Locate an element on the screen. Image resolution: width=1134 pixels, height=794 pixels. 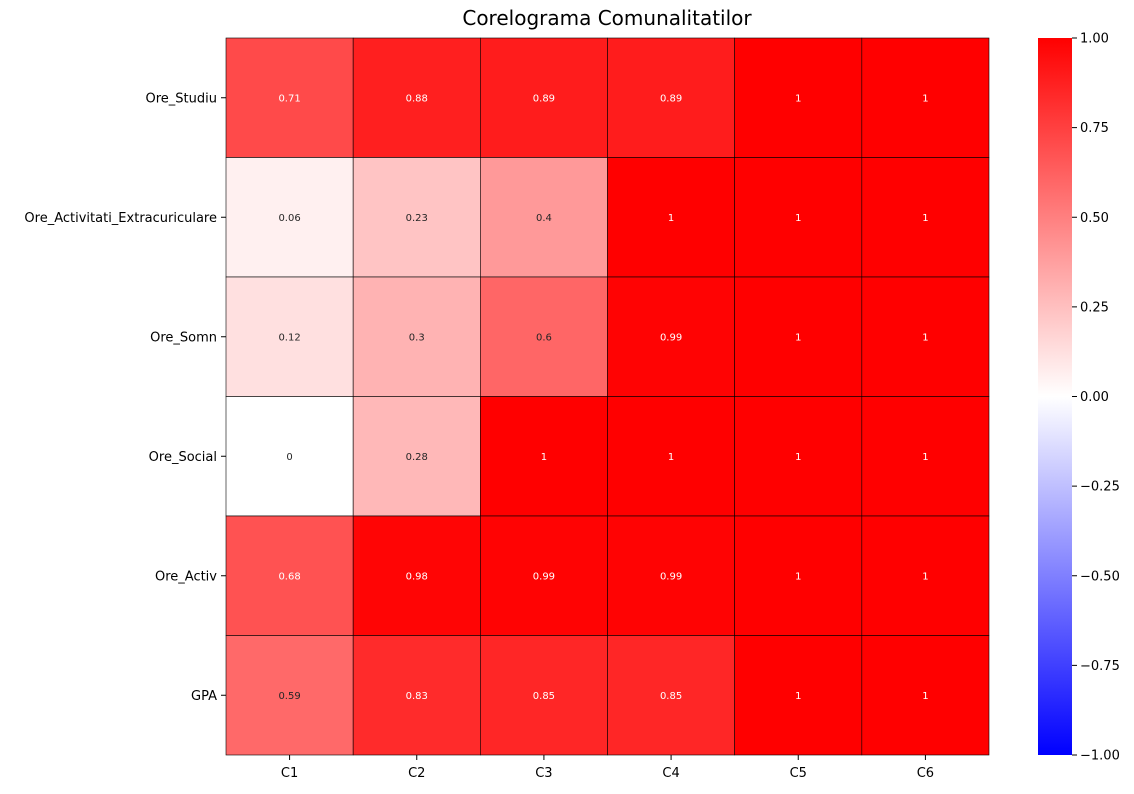
column-label: C6 is located at coordinates (925, 773).